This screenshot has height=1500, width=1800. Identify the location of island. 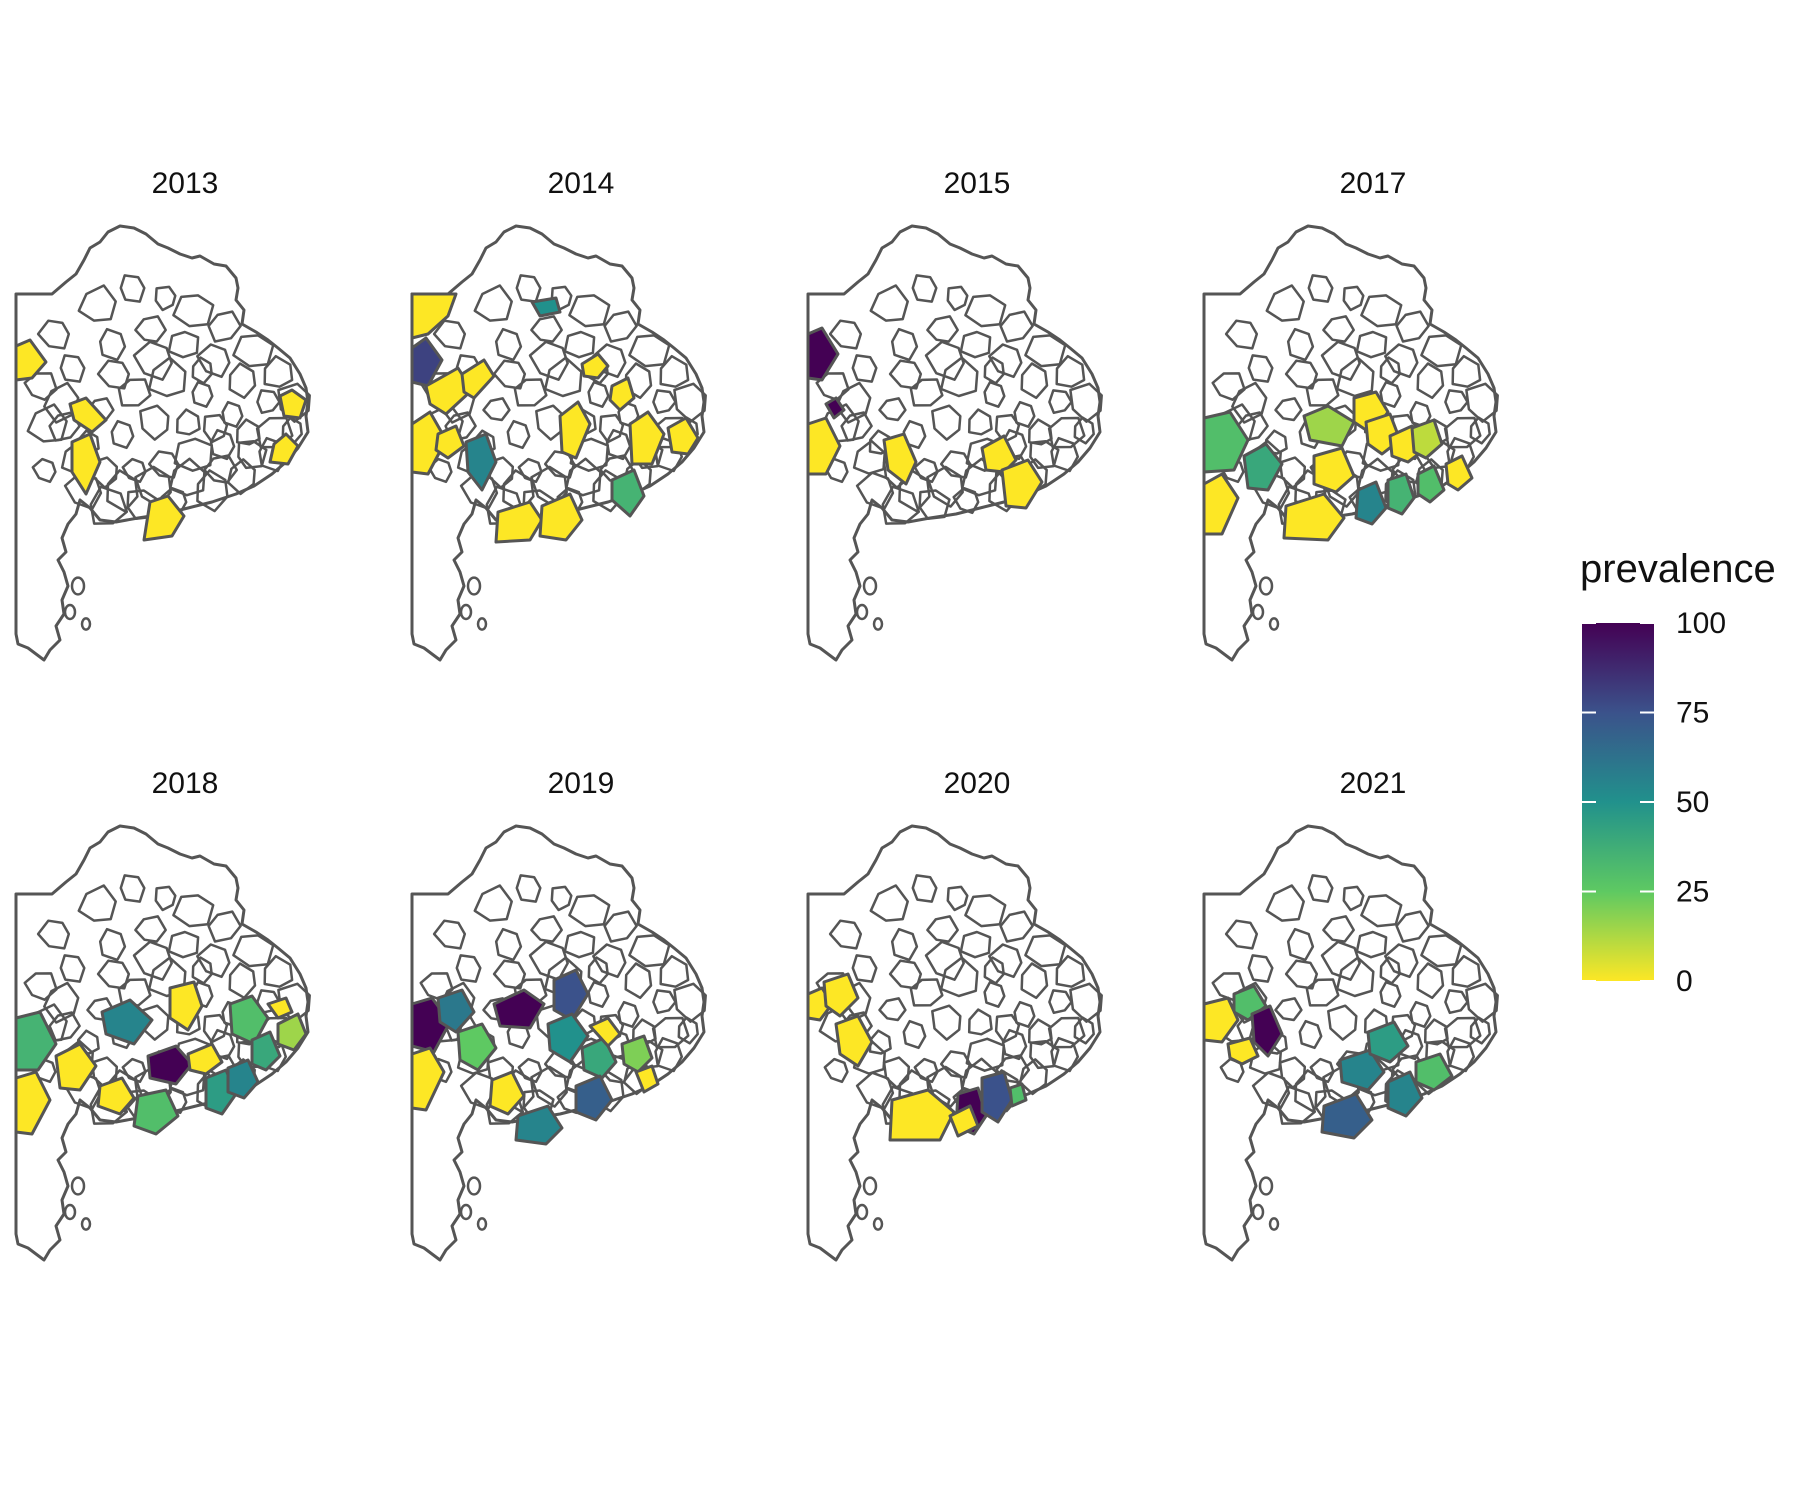
(870, 1186).